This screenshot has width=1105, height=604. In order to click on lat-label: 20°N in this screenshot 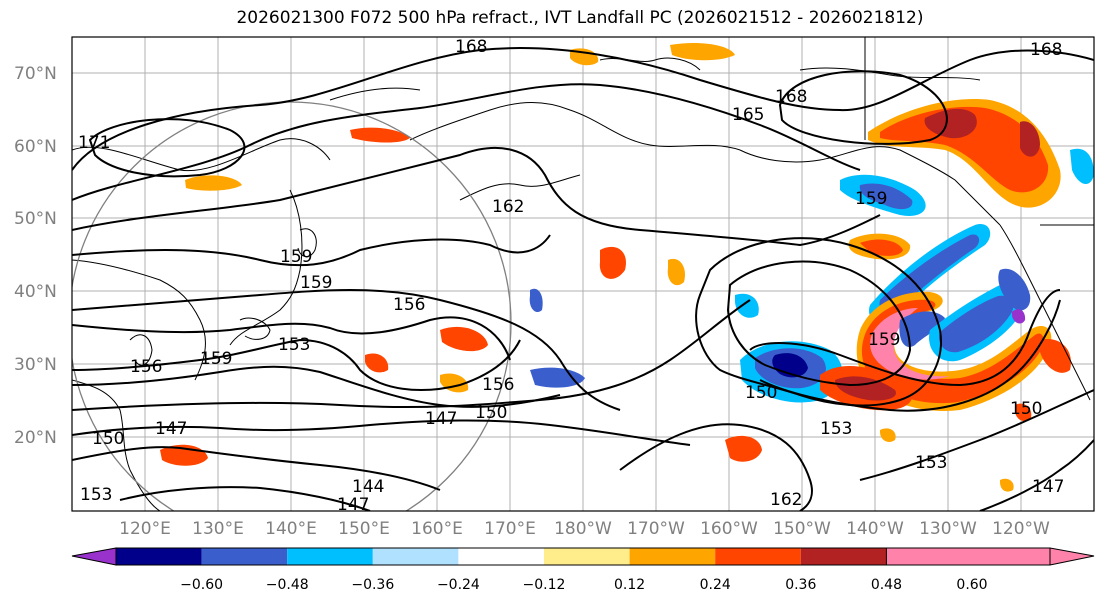, I will do `click(35, 438)`.